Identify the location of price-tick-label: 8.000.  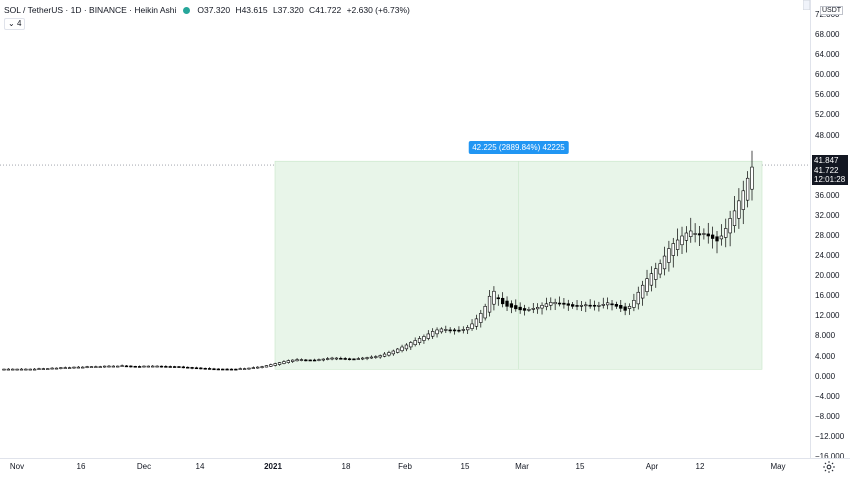
(825, 336).